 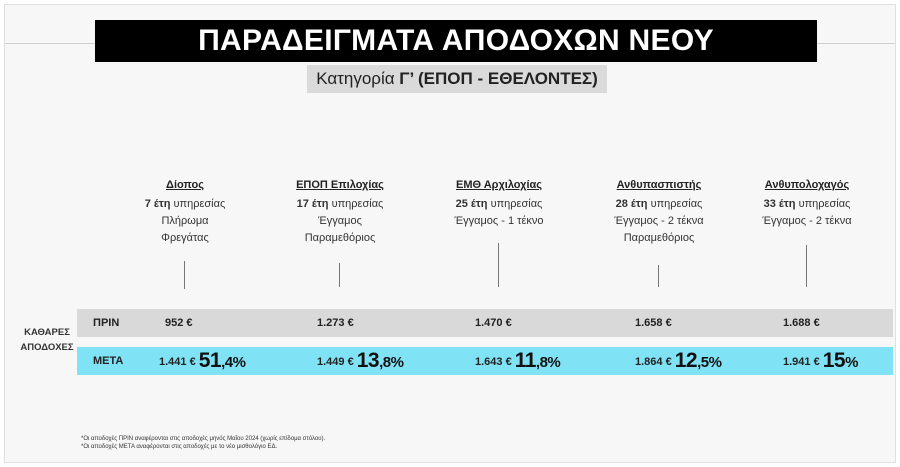 I want to click on years-value: 25 έτη, so click(x=471, y=204).